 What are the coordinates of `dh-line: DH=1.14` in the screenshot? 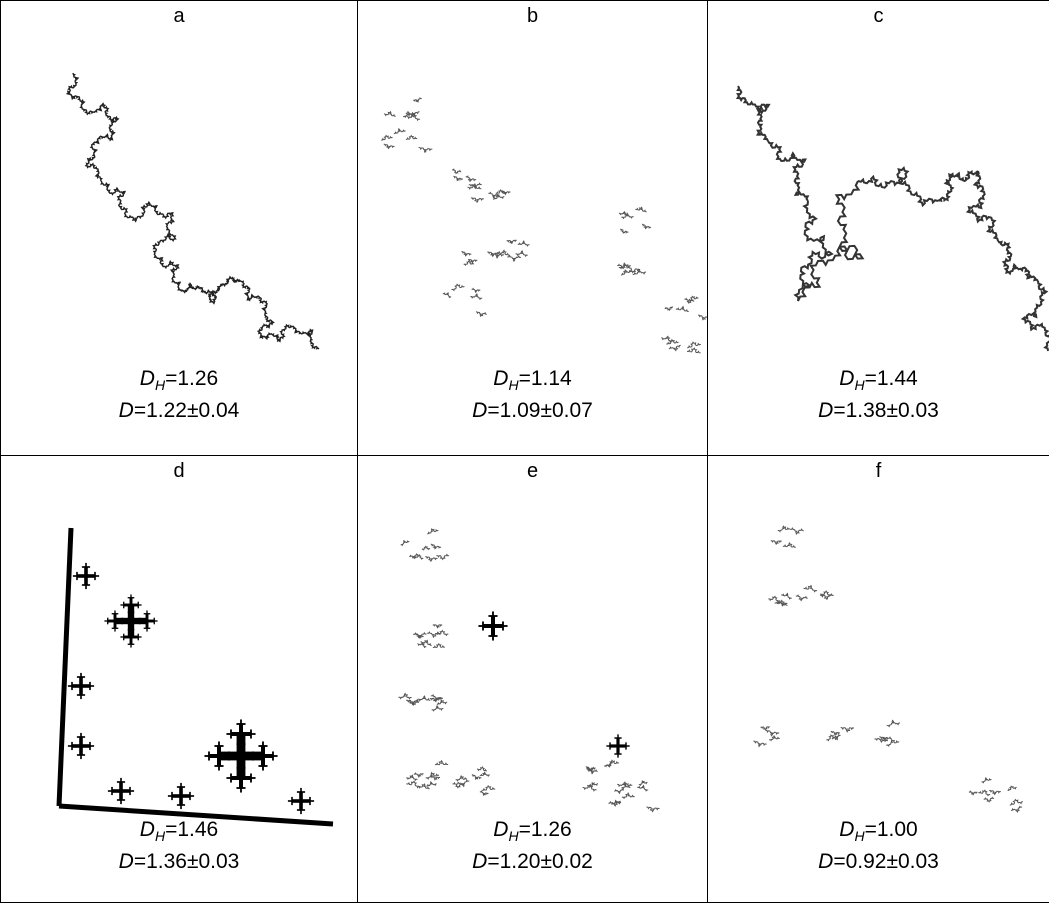 It's located at (532, 379).